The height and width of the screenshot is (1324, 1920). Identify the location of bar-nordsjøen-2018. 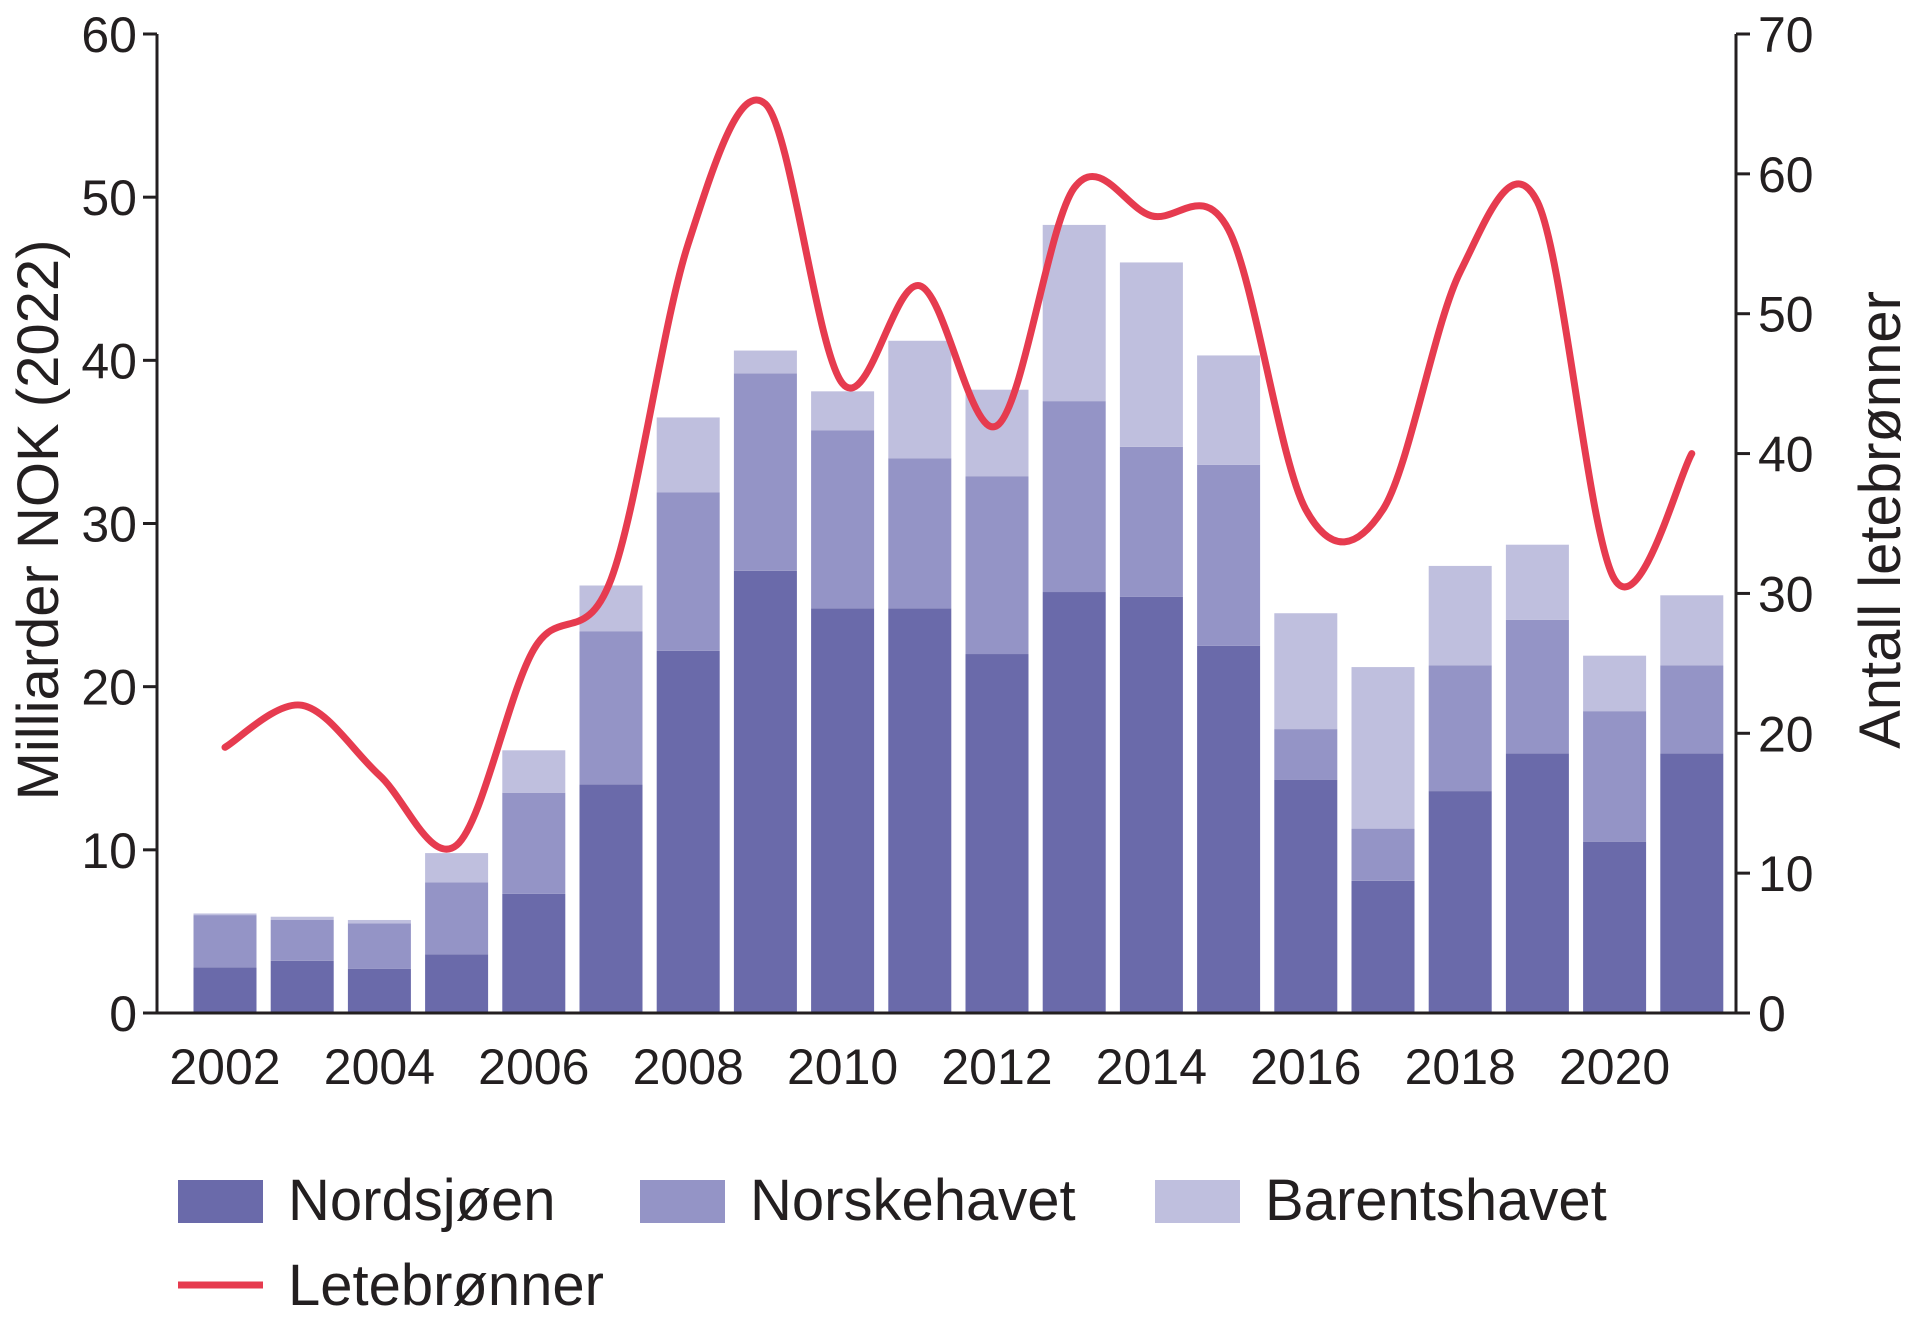
(1460, 902).